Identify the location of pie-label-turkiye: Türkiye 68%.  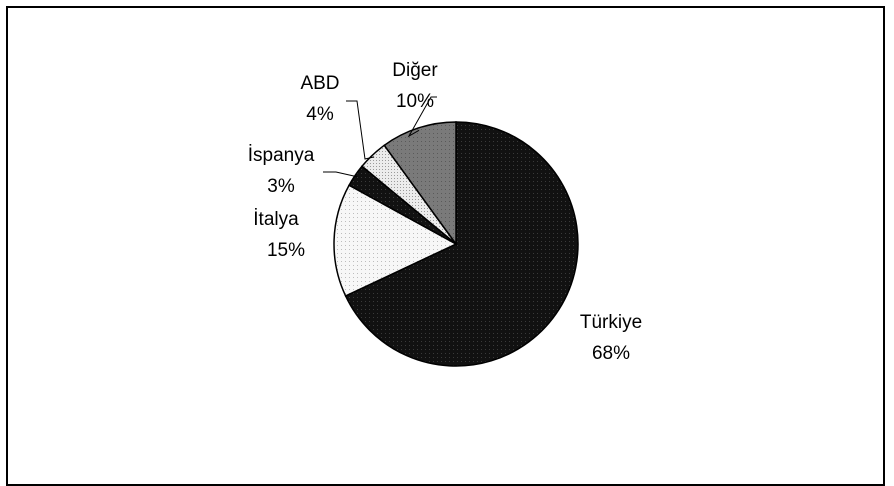
(611, 338).